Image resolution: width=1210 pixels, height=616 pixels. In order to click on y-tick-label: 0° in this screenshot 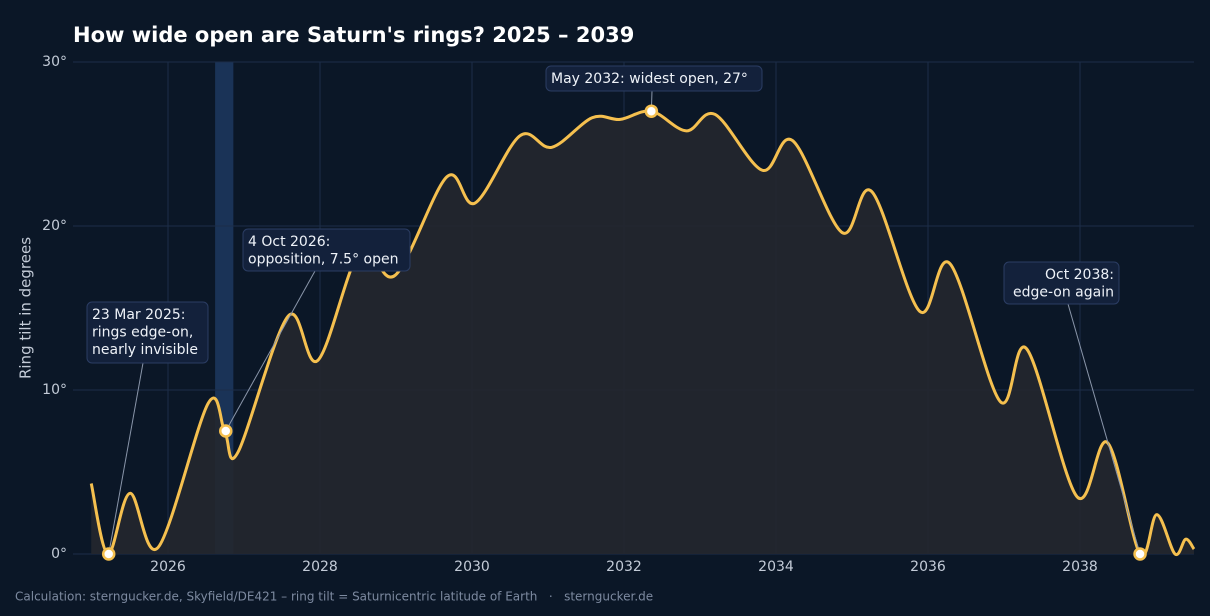, I will do `click(59, 554)`.